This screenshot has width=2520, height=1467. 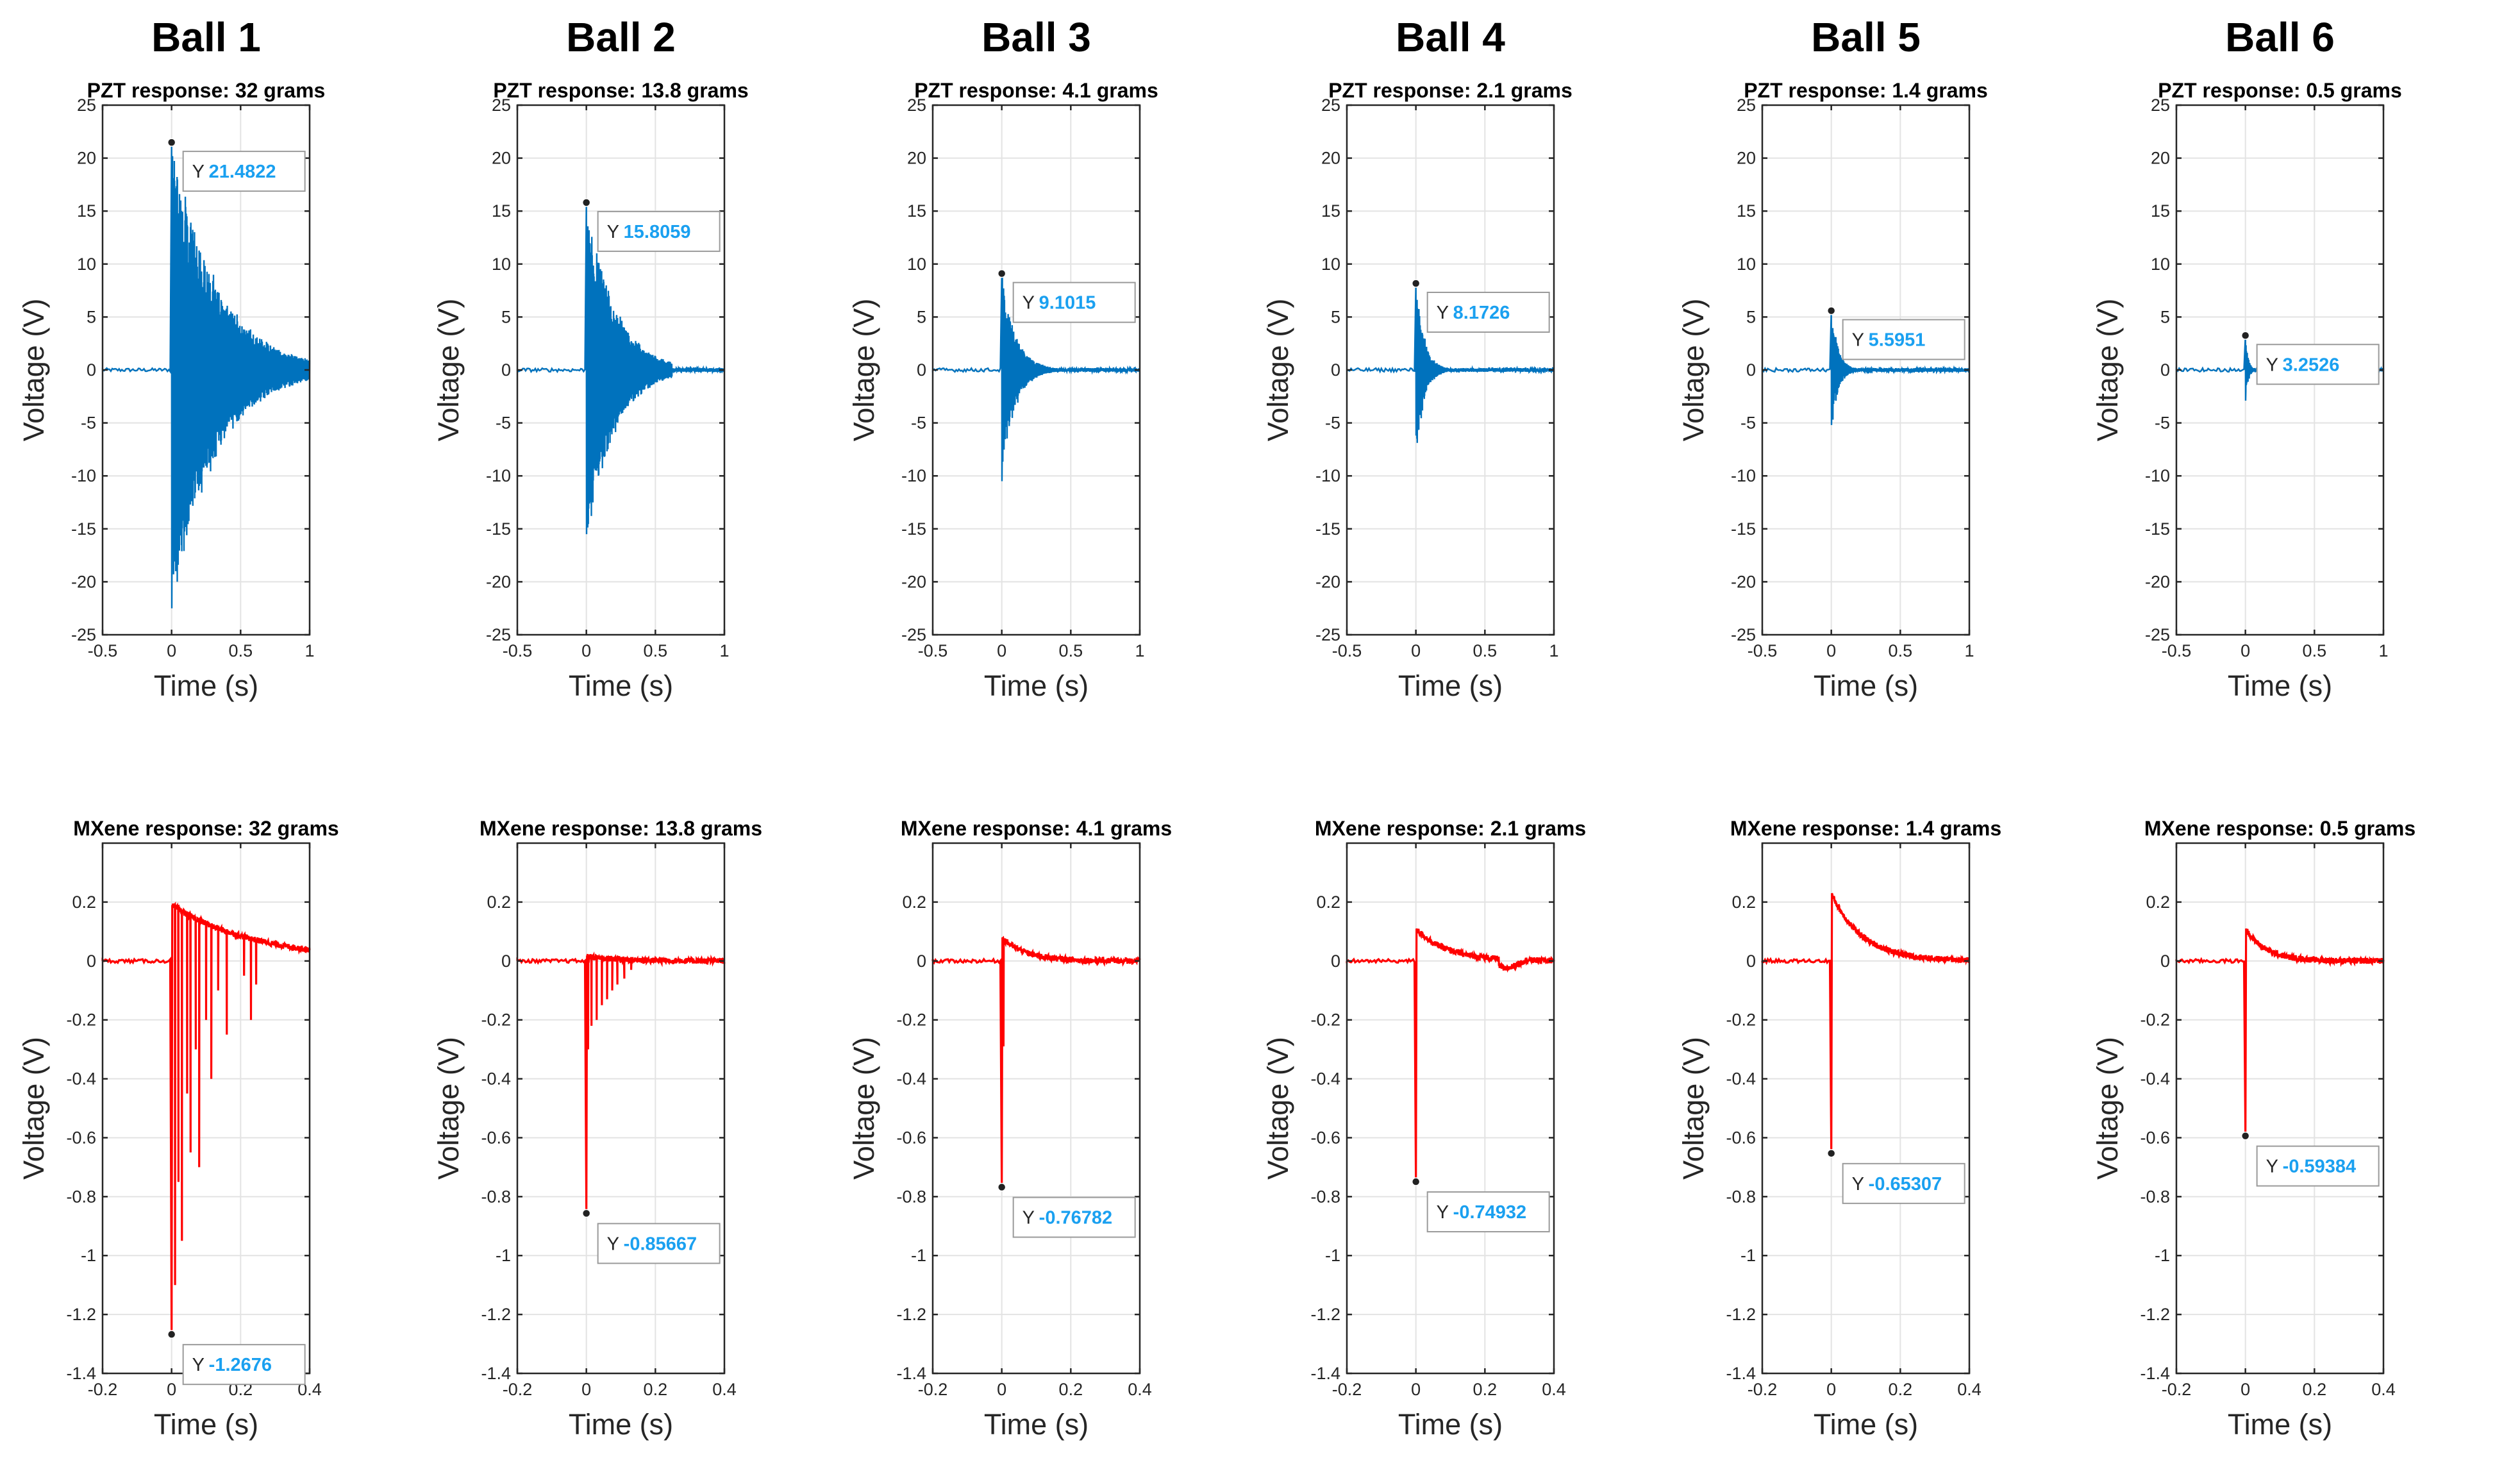 I want to click on y-tick-label: 20, so click(x=86, y=158).